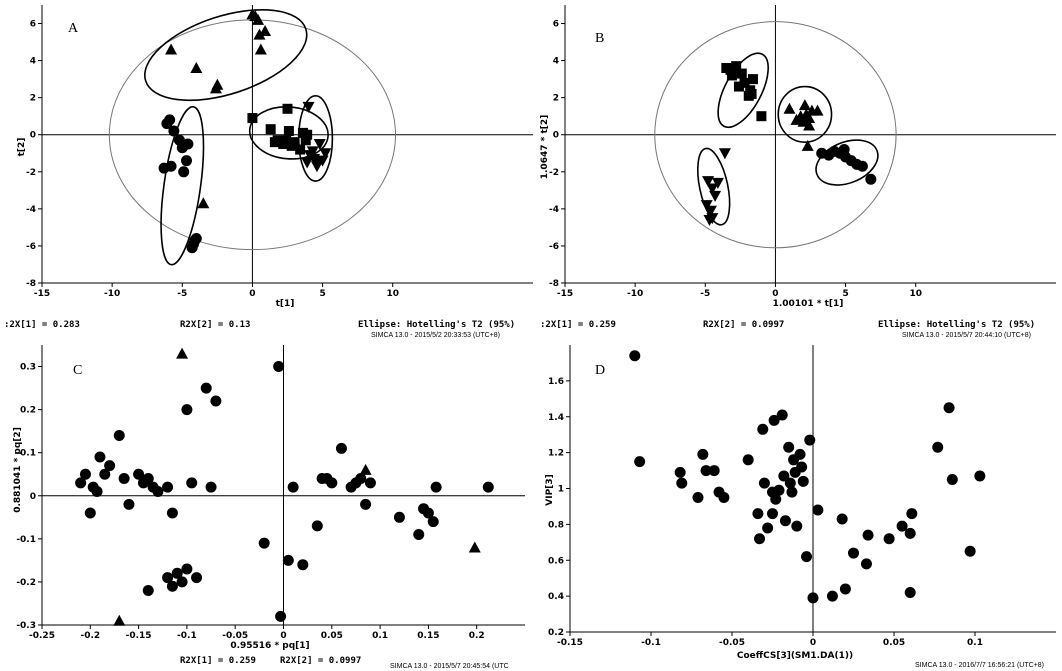 The height and width of the screenshot is (671, 1062). What do you see at coordinates (556, 62) in the screenshot?
I see `panel-b-ytick-label: 4` at bounding box center [556, 62].